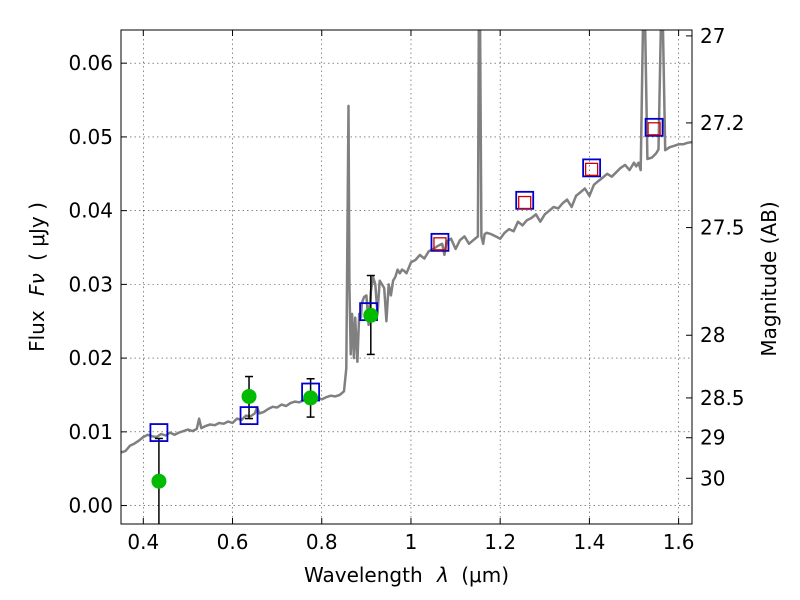 This screenshot has width=800, height=600. Describe the element at coordinates (712, 478) in the screenshot. I see `y2-tick-label: 30` at that location.